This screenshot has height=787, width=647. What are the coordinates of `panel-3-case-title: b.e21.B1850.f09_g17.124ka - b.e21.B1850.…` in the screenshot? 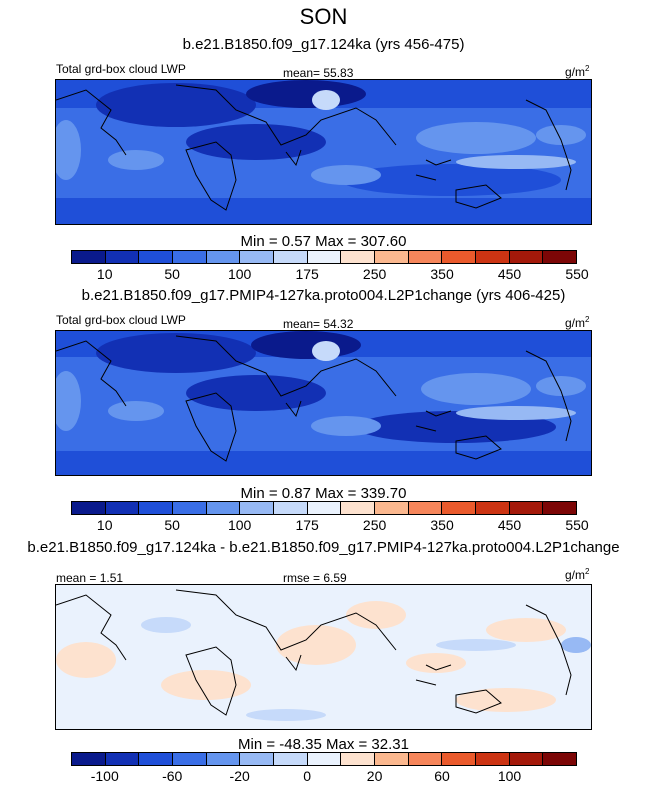 It's located at (323, 547).